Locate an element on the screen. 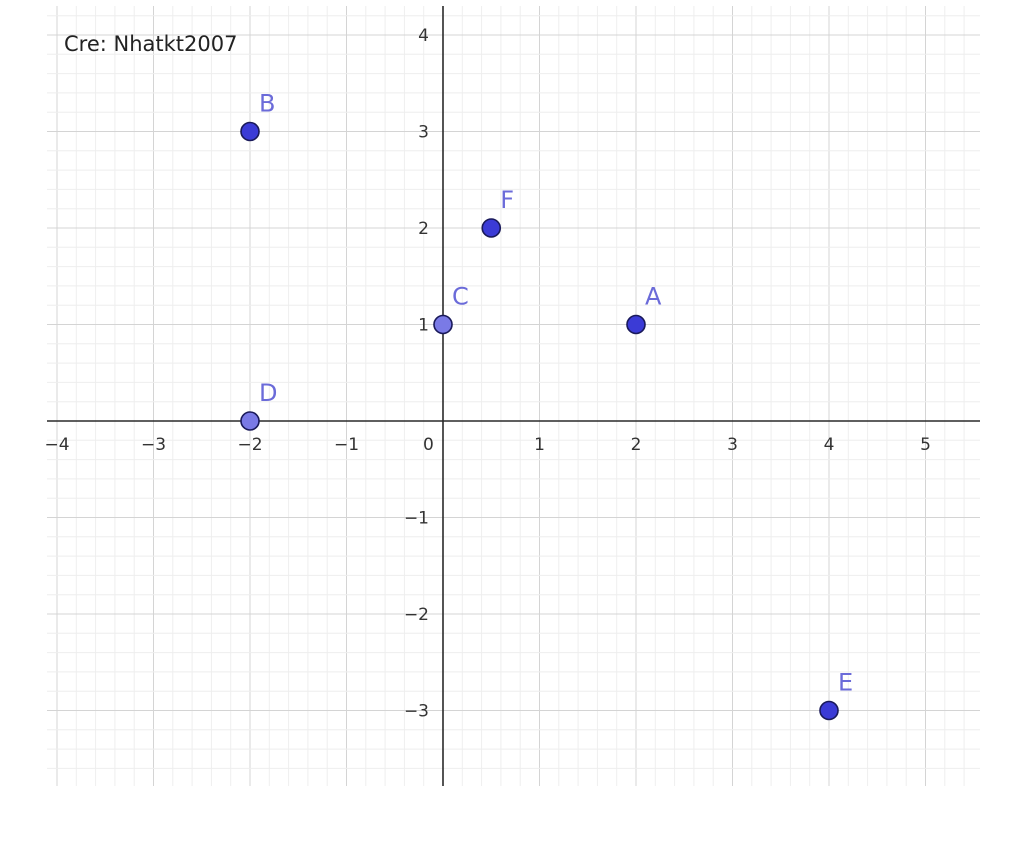  x-tick-label: 1 is located at coordinates (539, 445).